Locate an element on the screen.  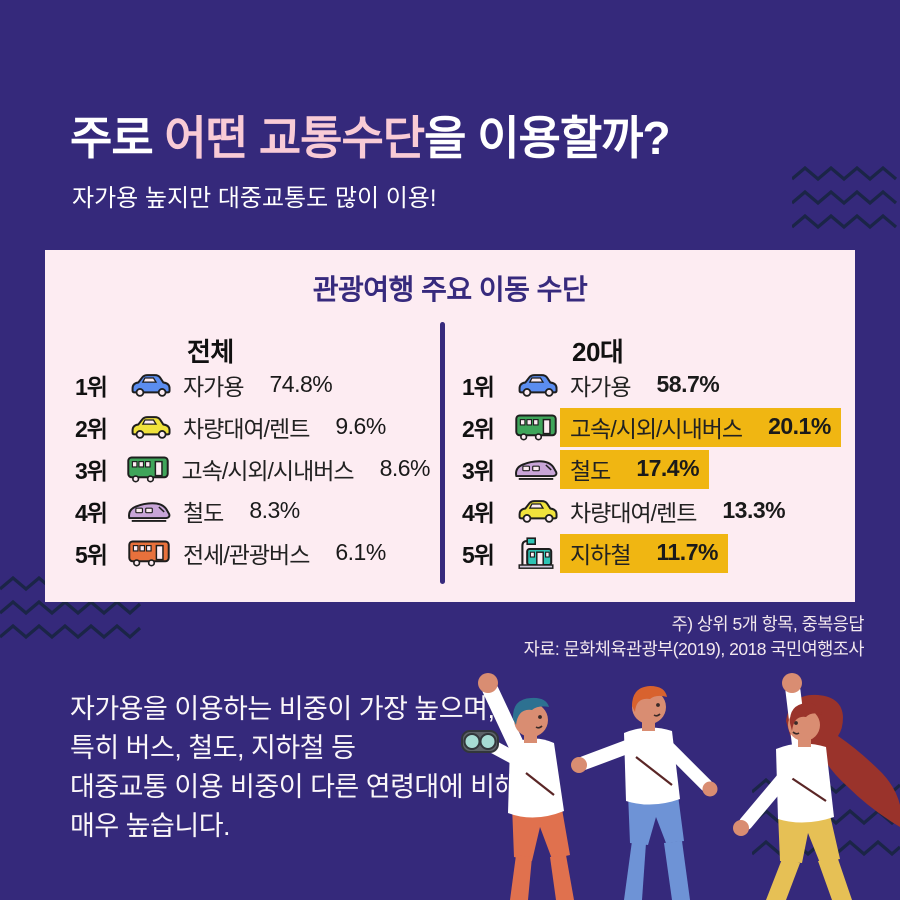
transport-value: 8.3% is located at coordinates (274, 510).